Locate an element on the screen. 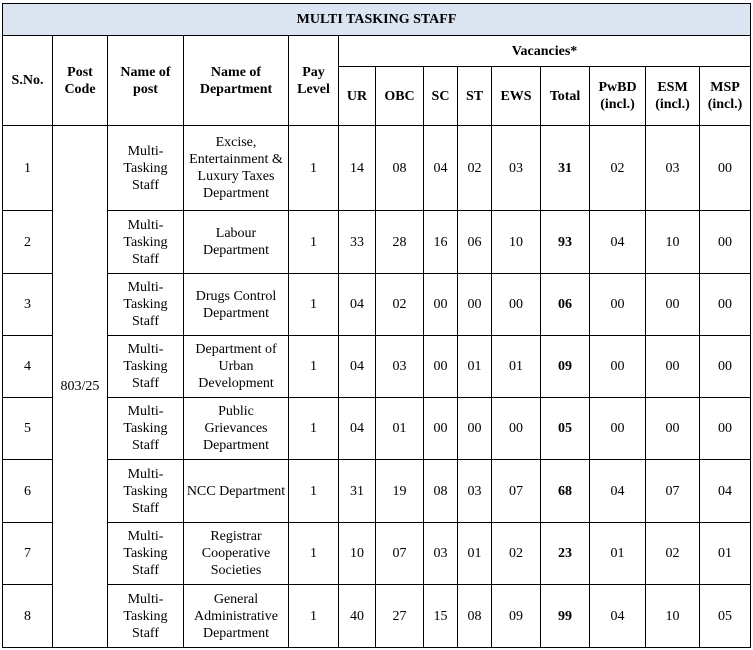 Image resolution: width=753 pixels, height=650 pixels. department-cell: Public Grievances Department is located at coordinates (236, 428).